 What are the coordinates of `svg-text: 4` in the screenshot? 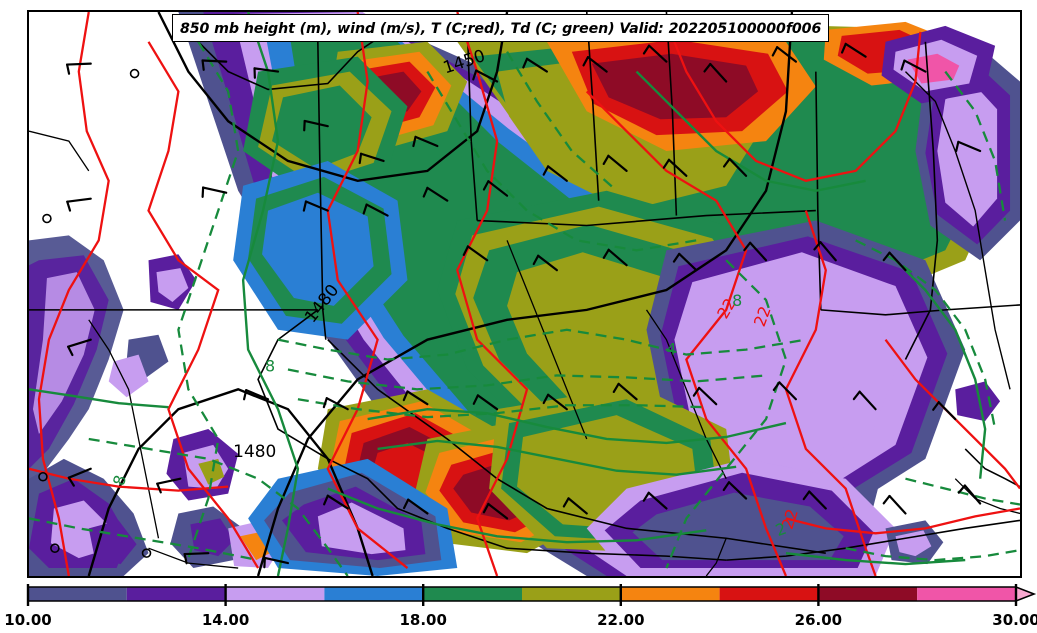 It's located at (671, 349).